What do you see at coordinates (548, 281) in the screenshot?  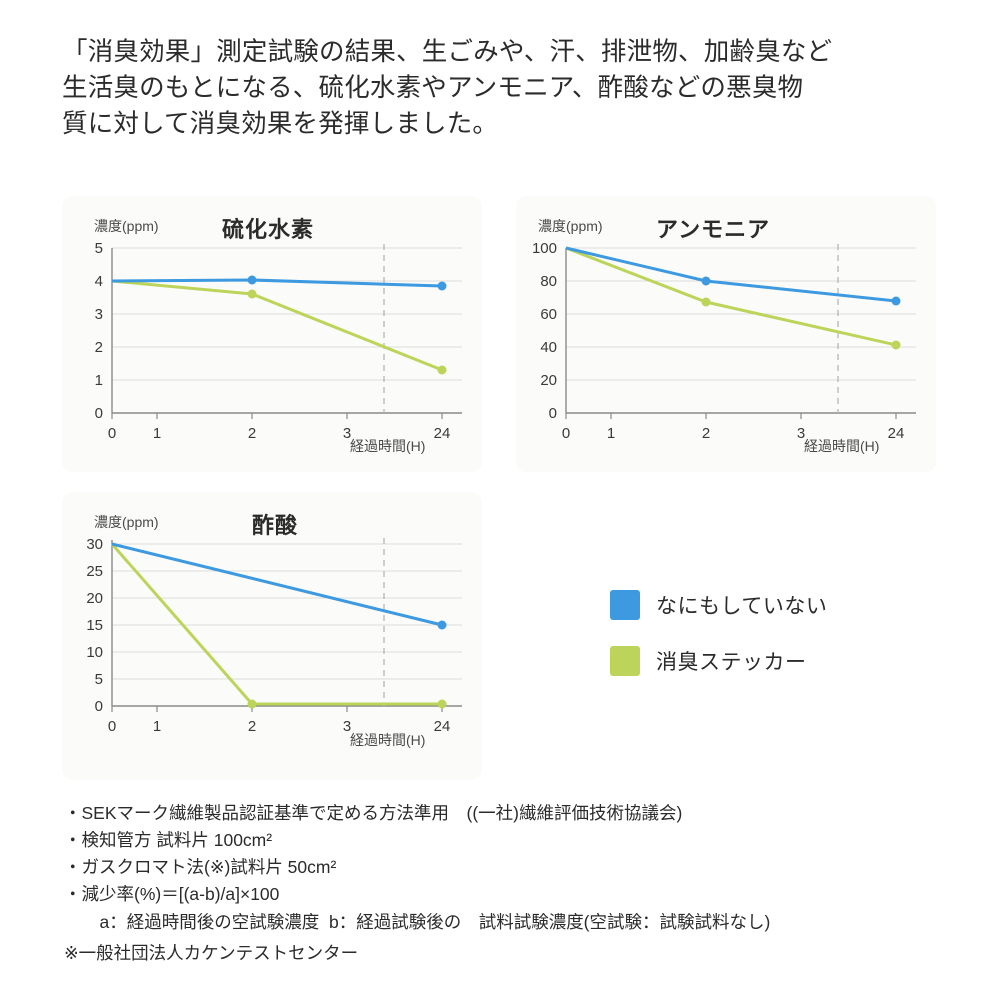 I see `svg-text: 80` at bounding box center [548, 281].